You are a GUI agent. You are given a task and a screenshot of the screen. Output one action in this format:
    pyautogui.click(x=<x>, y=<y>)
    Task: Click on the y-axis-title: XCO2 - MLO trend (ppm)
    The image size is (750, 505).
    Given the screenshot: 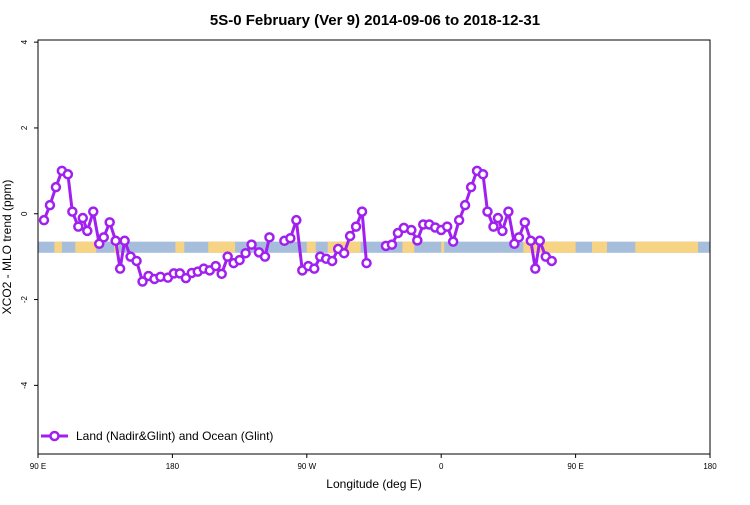 What is the action you would take?
    pyautogui.click(x=7, y=247)
    